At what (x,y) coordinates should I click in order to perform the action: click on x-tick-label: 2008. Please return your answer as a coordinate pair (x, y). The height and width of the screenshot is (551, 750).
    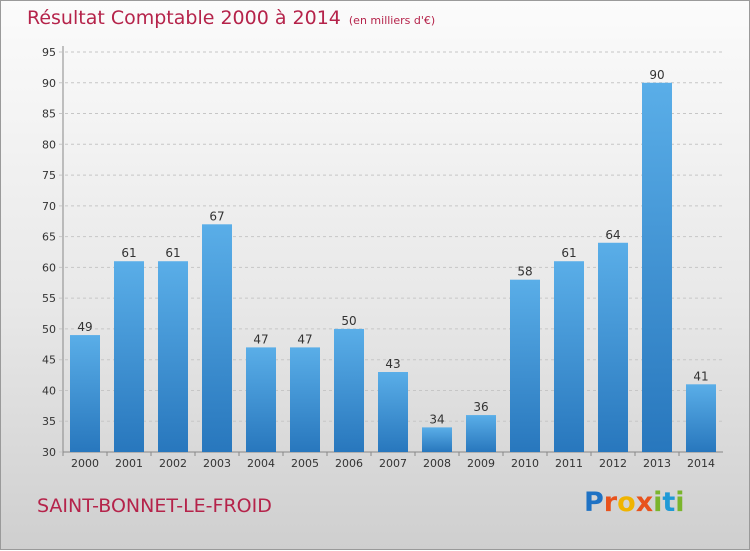
    Looking at the image, I should click on (437, 463).